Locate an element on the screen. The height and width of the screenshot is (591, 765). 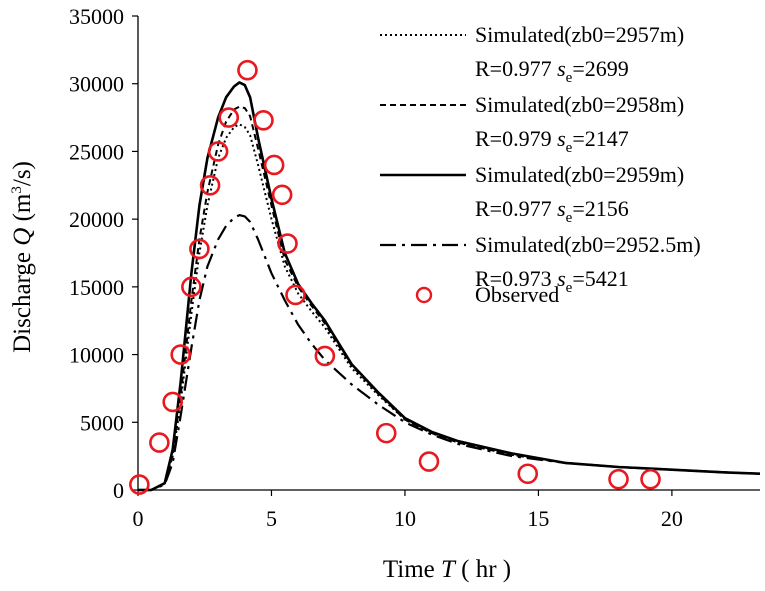
y-axis-title-unit-open: (m is located at coordinates (22, 210).